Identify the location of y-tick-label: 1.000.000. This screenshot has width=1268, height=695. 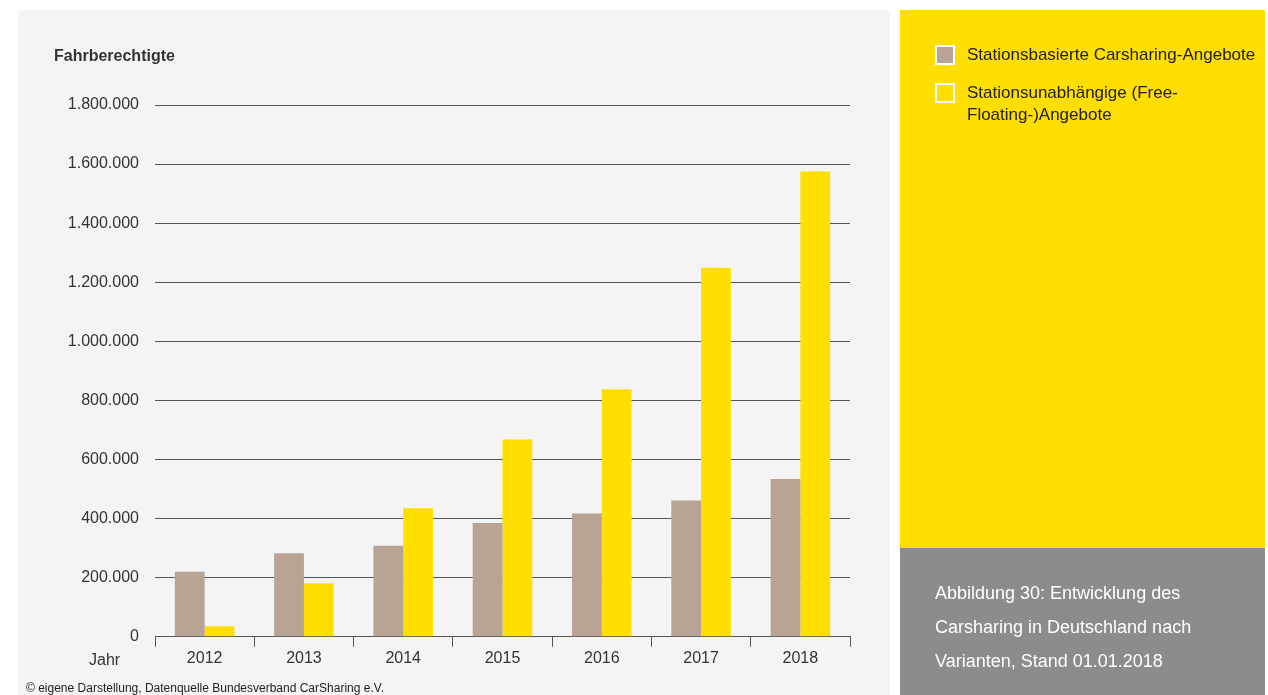
(103, 340).